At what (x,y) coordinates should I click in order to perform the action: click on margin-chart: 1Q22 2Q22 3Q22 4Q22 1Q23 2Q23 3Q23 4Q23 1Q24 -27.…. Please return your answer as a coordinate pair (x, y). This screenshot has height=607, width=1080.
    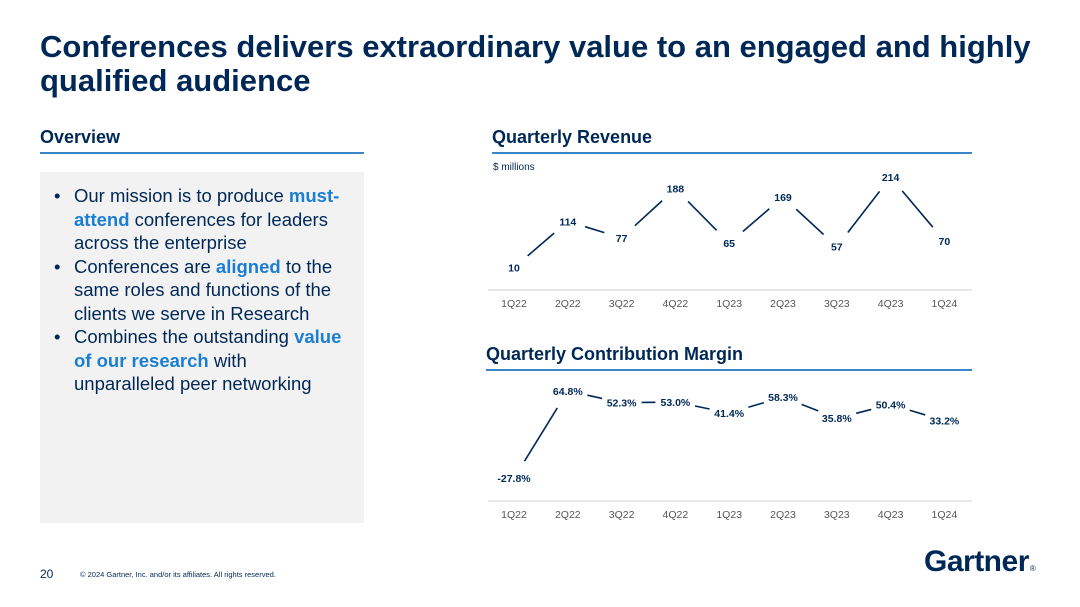
    Looking at the image, I should click on (730, 453).